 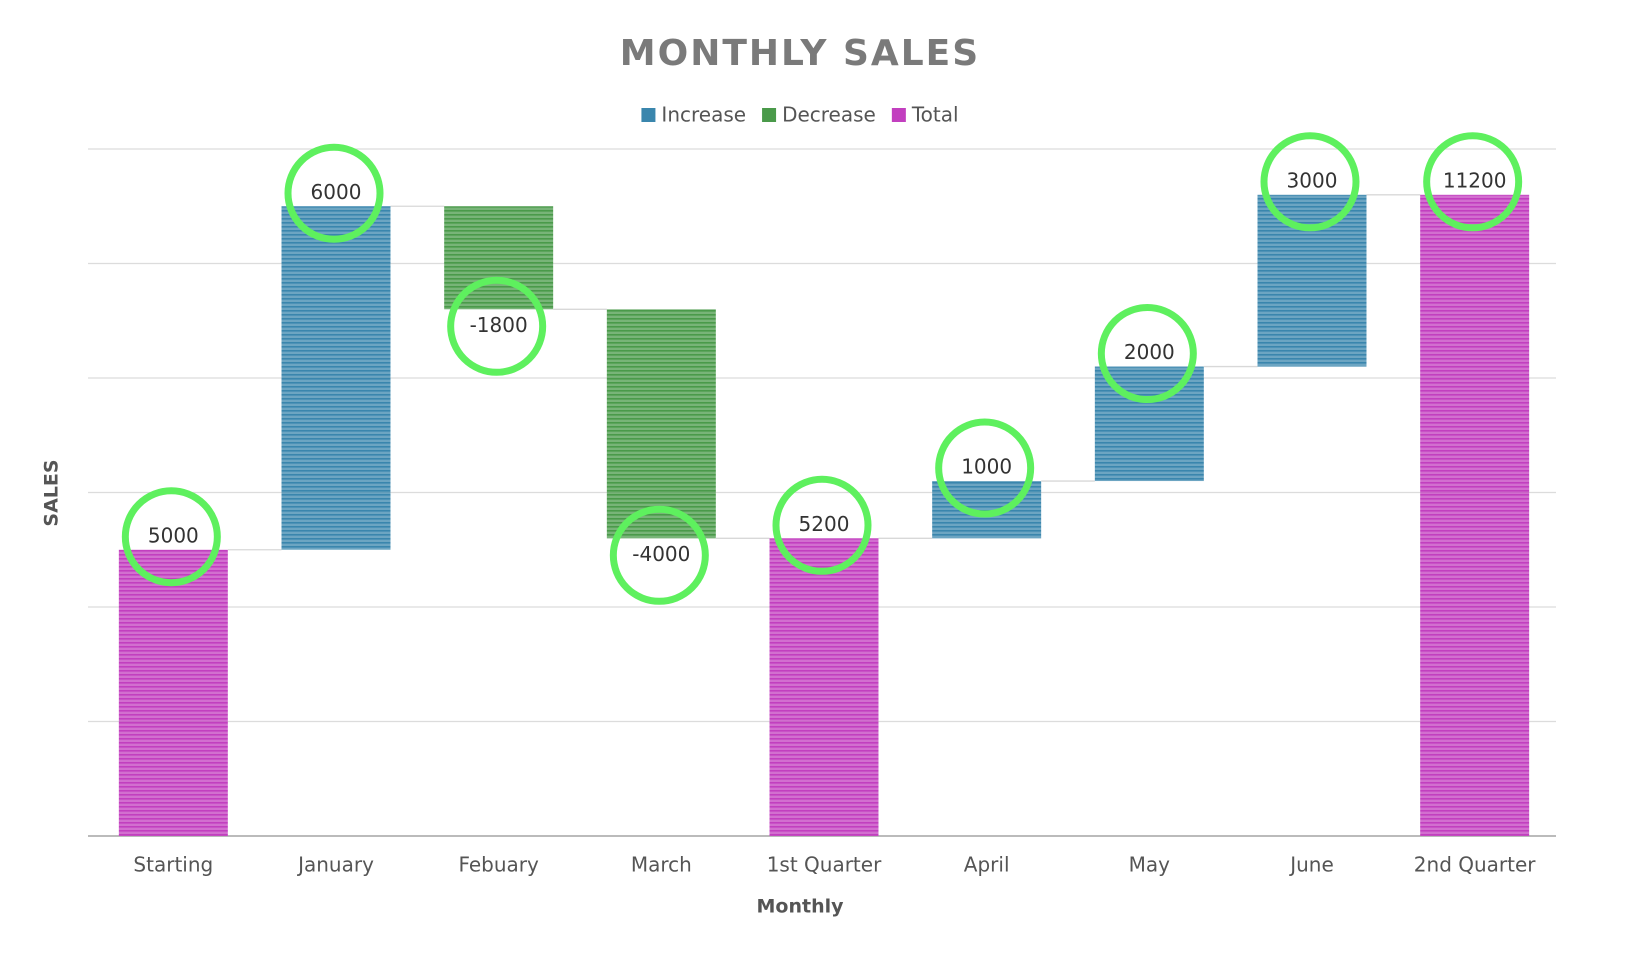 I want to click on value-label: 5200, so click(x=824, y=524).